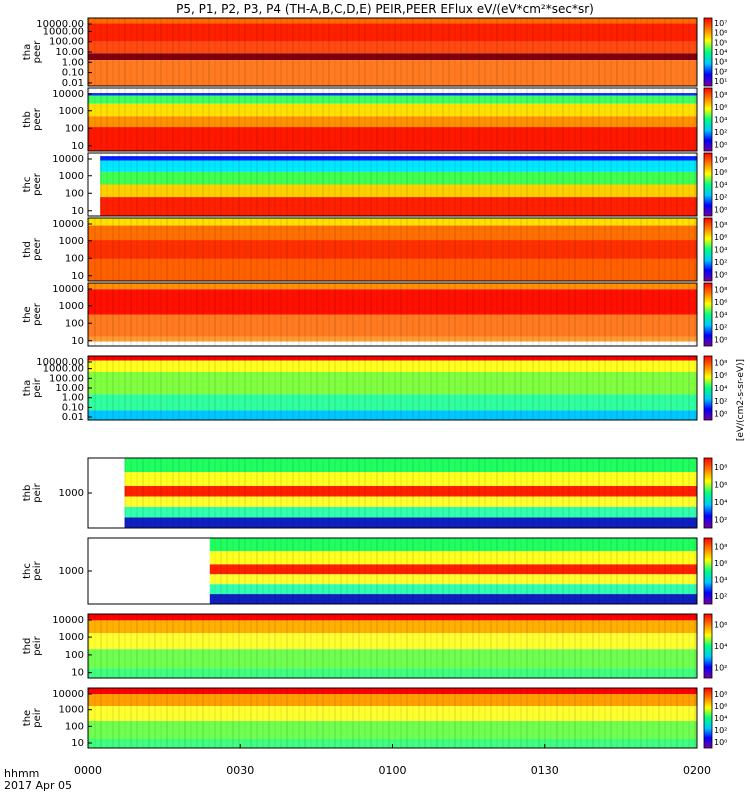 This screenshot has height=800, width=750. Describe the element at coordinates (720, 81) in the screenshot. I see `colorbar-tick-label: 10¹` at that location.